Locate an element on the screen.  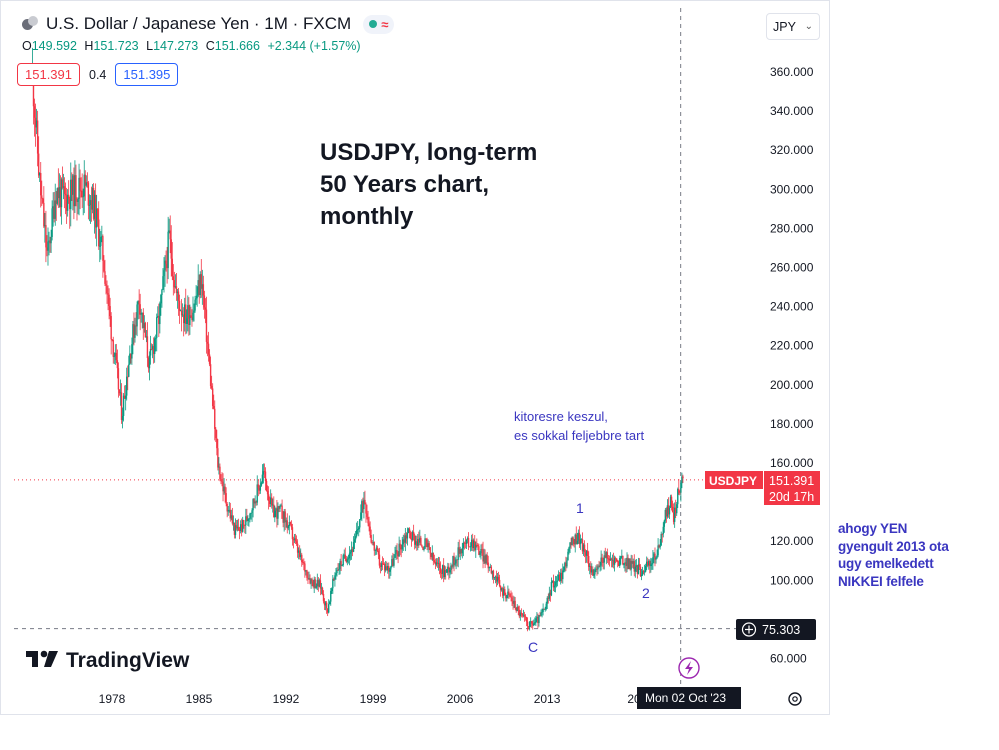
x-tick-label: 1985 is located at coordinates (199, 699).